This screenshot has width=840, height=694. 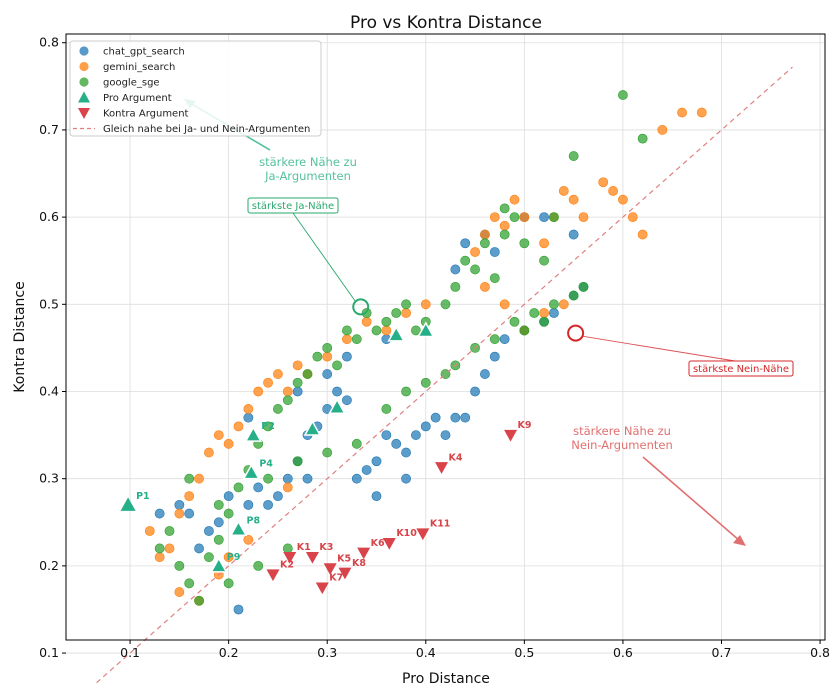 What do you see at coordinates (739, 540) in the screenshot?
I see `nein-naehe-arrowhead` at bounding box center [739, 540].